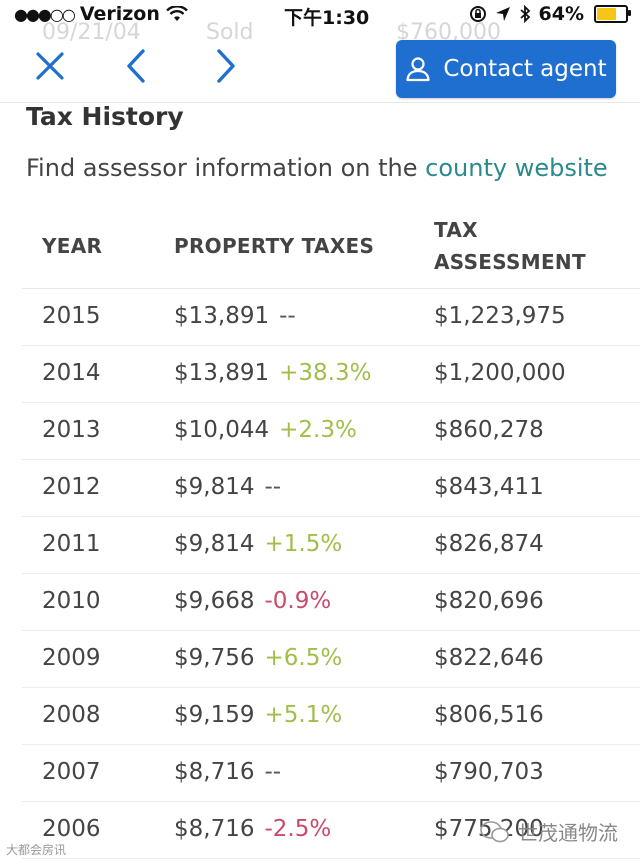 The width and height of the screenshot is (640, 864). What do you see at coordinates (177, 13) in the screenshot?
I see `wifi-icon` at bounding box center [177, 13].